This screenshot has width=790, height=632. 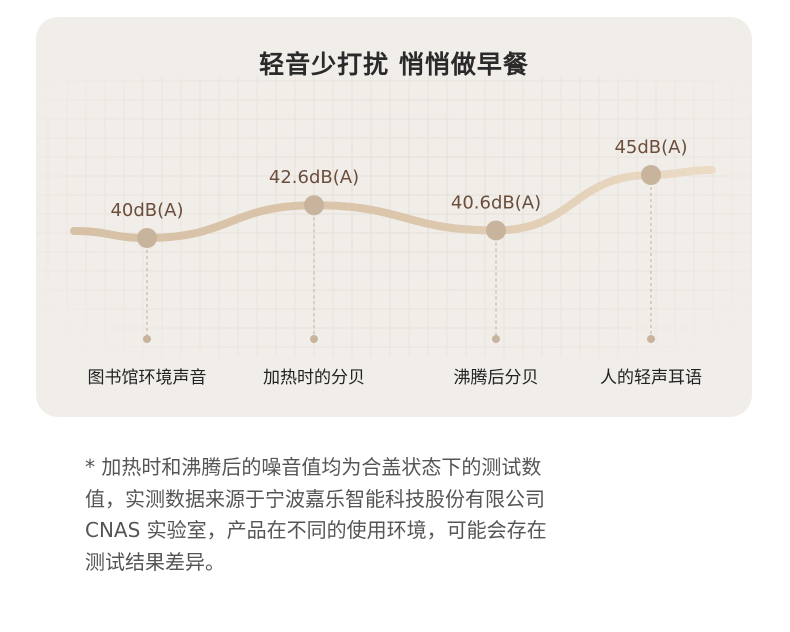 What do you see at coordinates (314, 378) in the screenshot?
I see `category-label: 加热时的分贝` at bounding box center [314, 378].